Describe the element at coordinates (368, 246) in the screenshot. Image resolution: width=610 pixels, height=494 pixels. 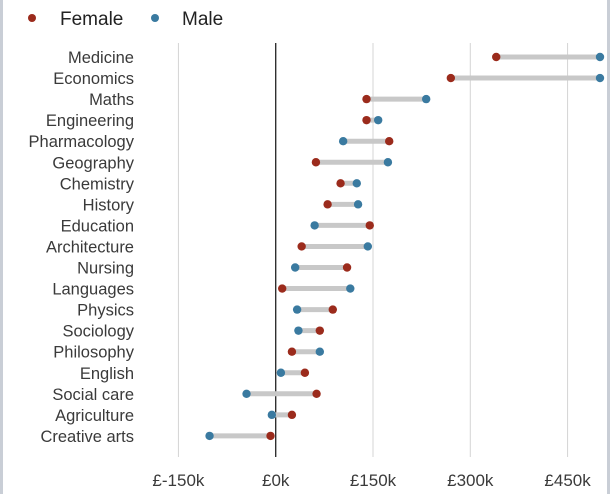
I see `male-dot-architecture` at that location.